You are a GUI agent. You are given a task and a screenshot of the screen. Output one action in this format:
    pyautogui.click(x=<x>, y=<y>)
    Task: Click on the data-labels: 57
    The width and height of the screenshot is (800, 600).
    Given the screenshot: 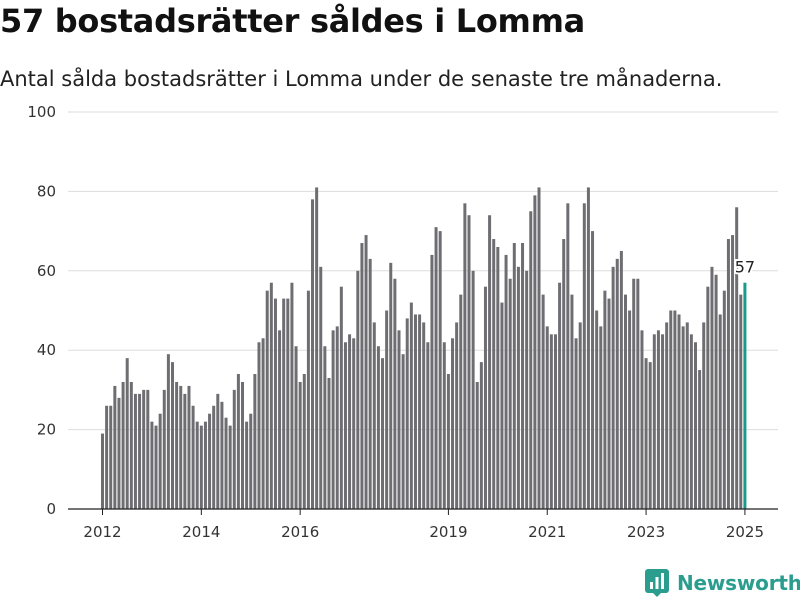 What is the action you would take?
    pyautogui.click(x=745, y=267)
    